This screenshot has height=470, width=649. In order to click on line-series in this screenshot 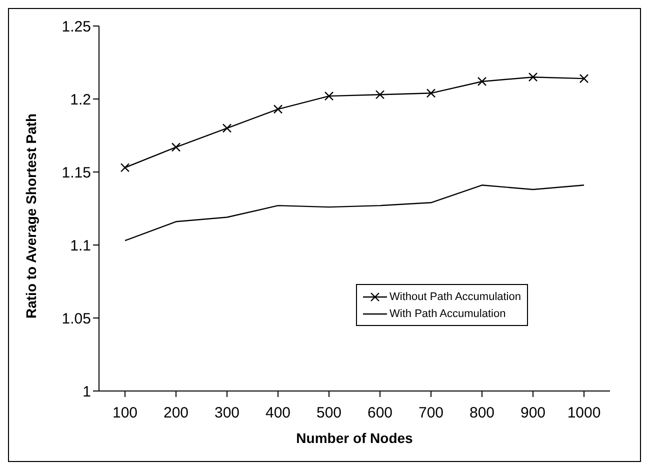, I will do `click(354, 213)`.